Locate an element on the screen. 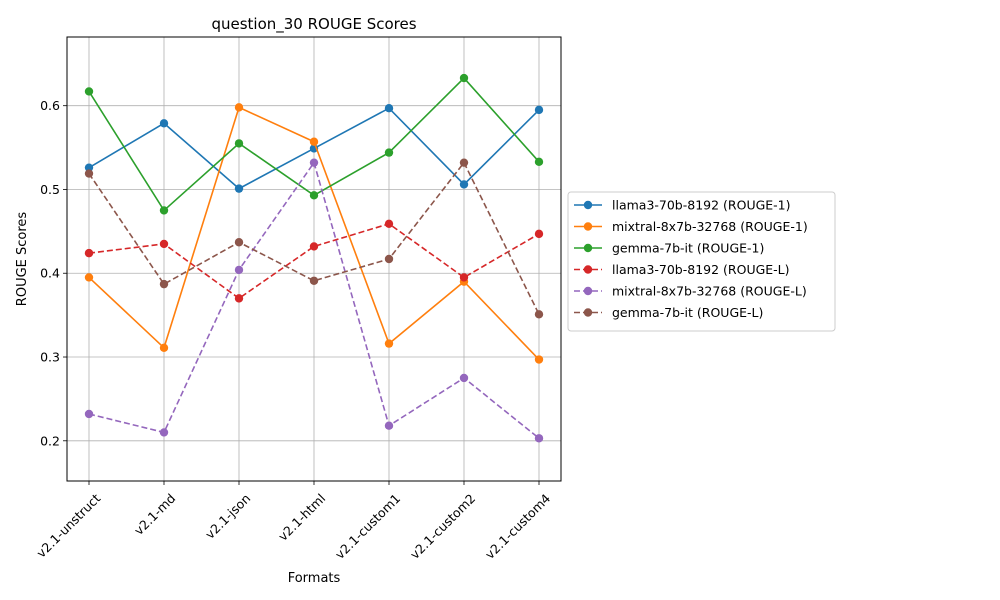  legend-item: mixtral-8x7b-32768 (ROUGE-1) is located at coordinates (691, 226).